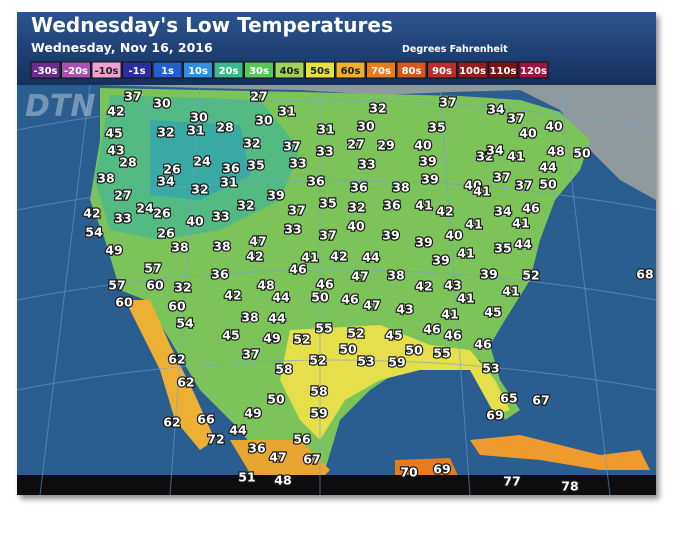 The width and height of the screenshot is (692, 536). I want to click on legend-label: 60s, so click(351, 71).